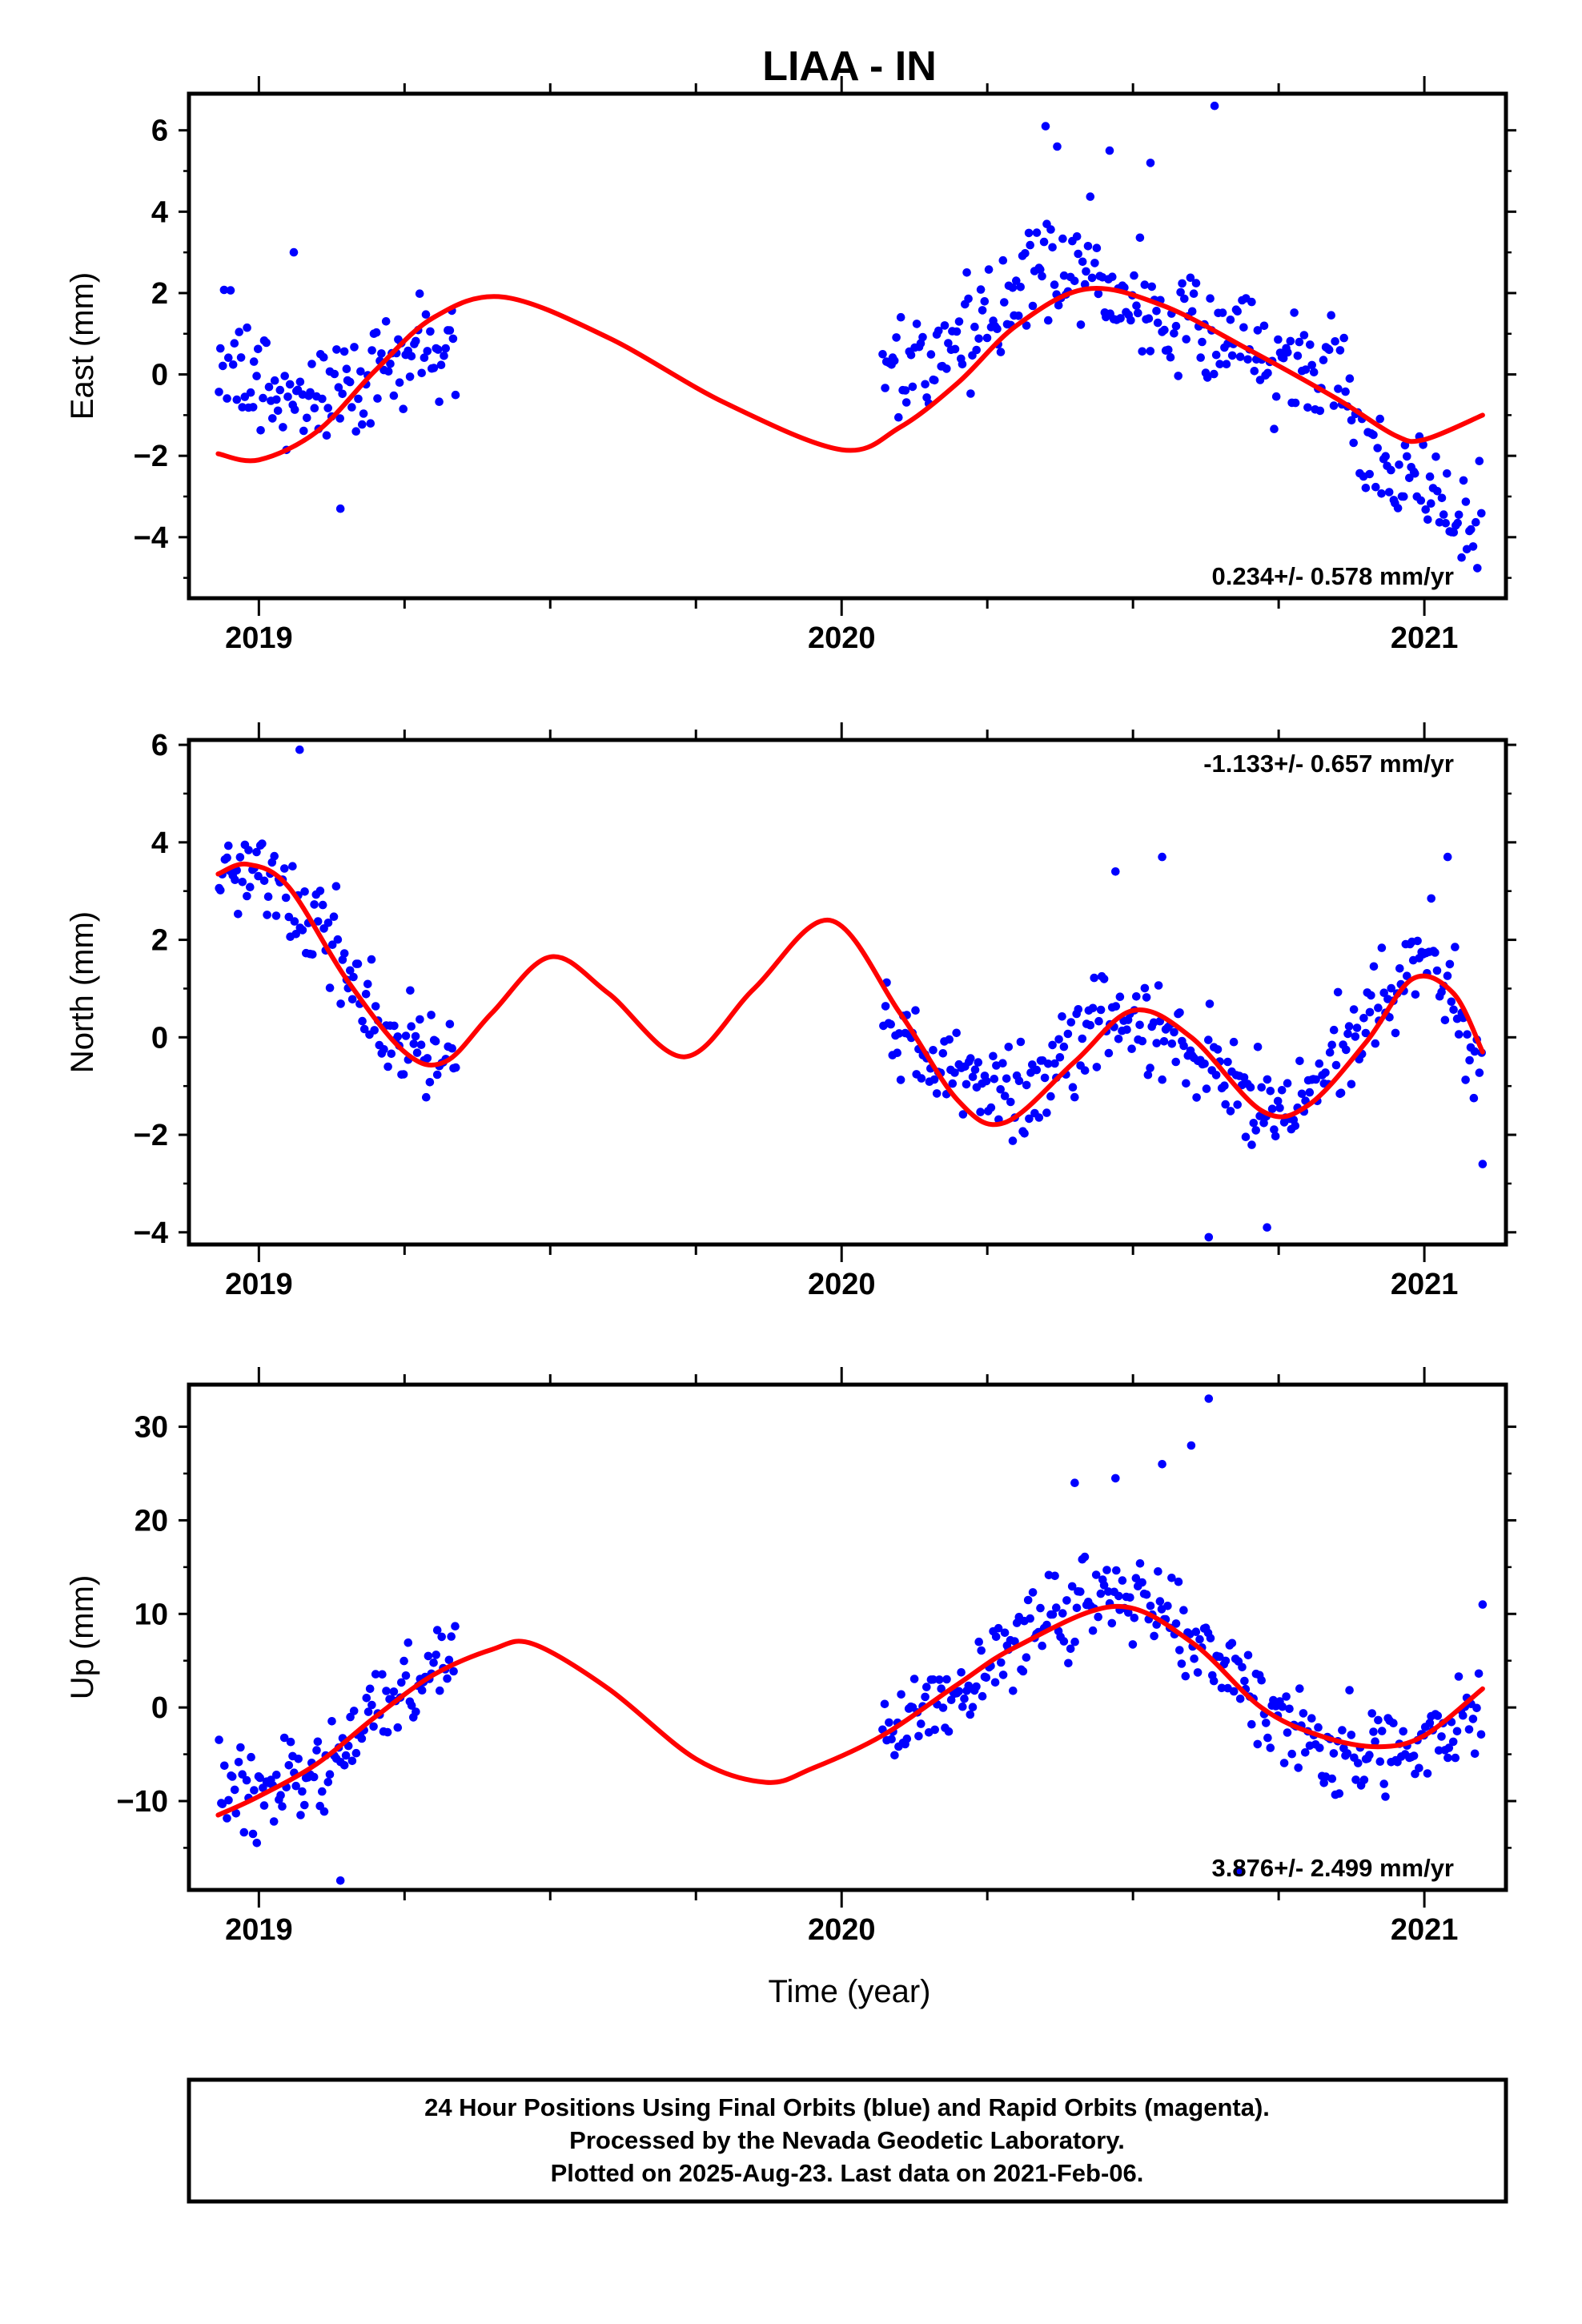 This screenshot has width=1582, height=2324. What do you see at coordinates (82, 346) in the screenshot?
I see `y-axis-label: East (mm)` at bounding box center [82, 346].